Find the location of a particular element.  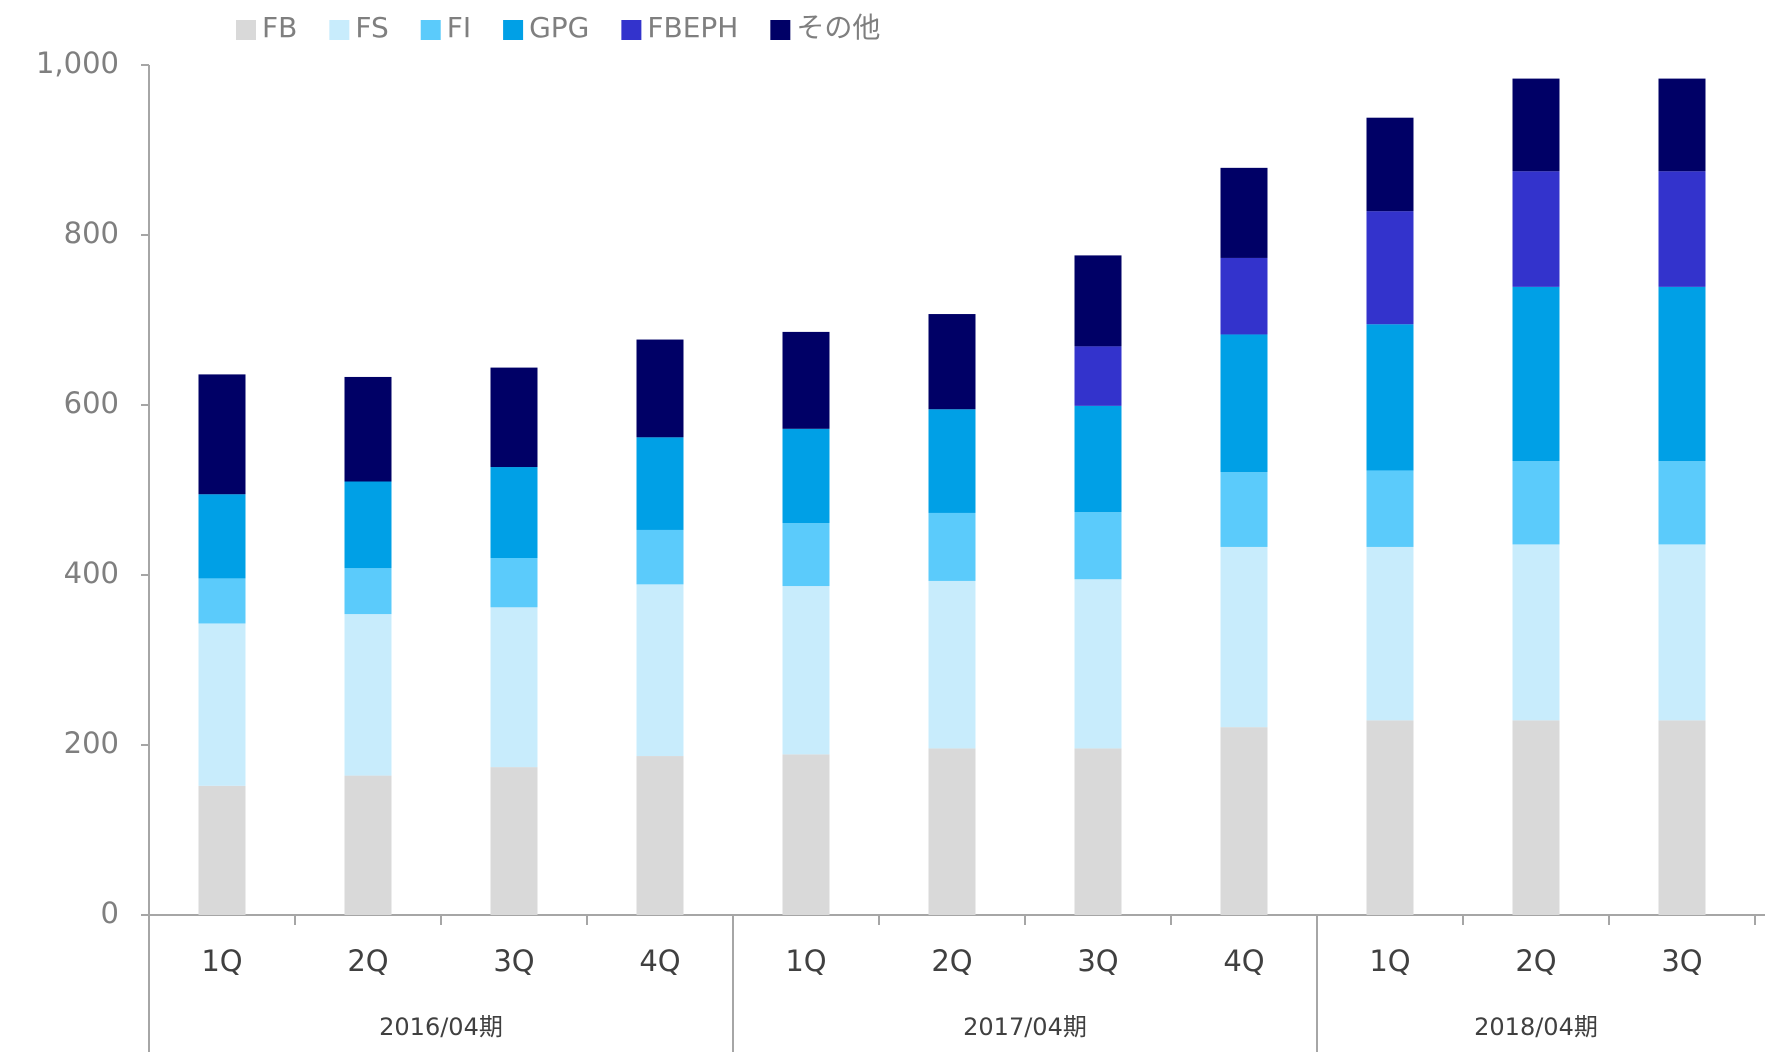

group-label: 2017/04期 is located at coordinates (1025, 1027).